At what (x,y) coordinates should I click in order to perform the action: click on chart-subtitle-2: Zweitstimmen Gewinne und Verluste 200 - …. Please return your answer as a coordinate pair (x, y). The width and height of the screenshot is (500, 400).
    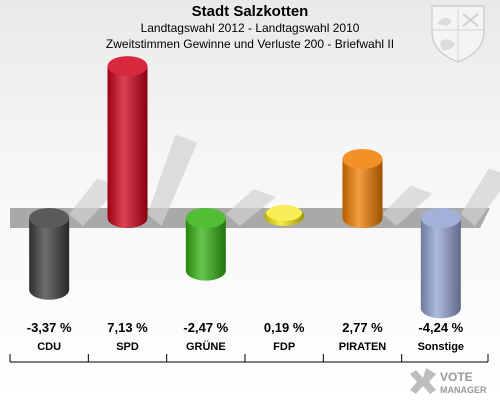
    Looking at the image, I should click on (250, 44).